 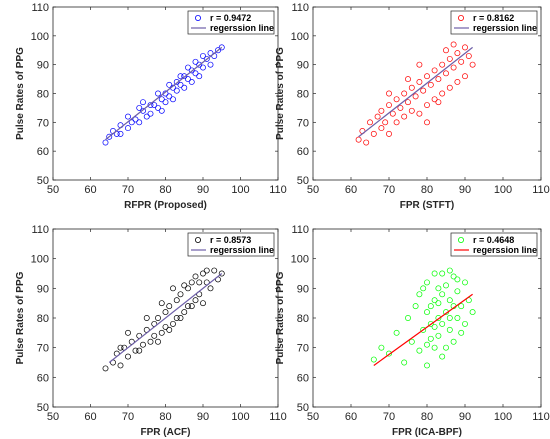 I want to click on x-tick-label: 50, so click(x=53, y=417).